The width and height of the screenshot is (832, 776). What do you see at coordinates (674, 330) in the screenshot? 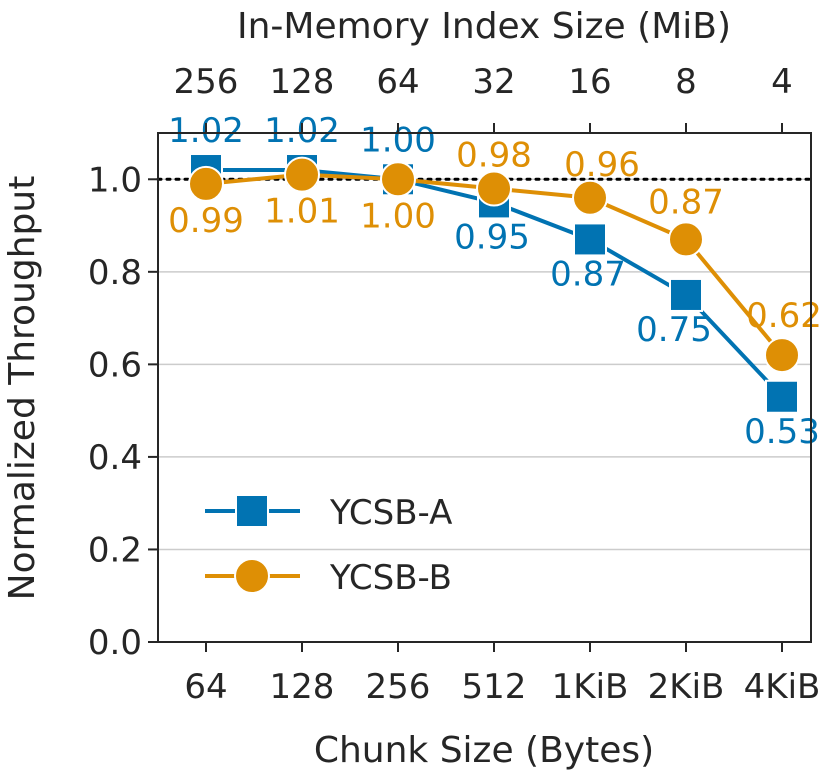
I see `data-label: 0.75` at bounding box center [674, 330].